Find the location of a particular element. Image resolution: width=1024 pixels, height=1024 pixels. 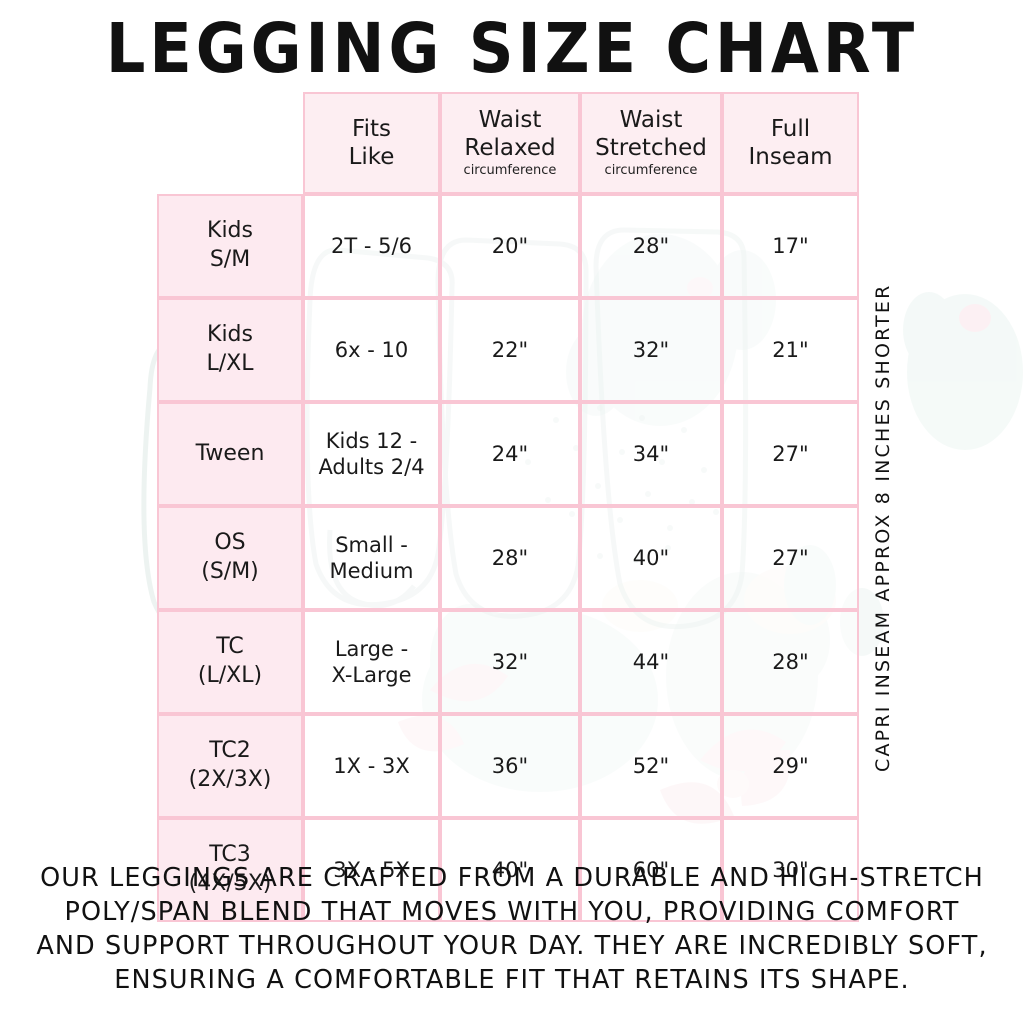

cell-full-inseam: 29" is located at coordinates (790, 766).